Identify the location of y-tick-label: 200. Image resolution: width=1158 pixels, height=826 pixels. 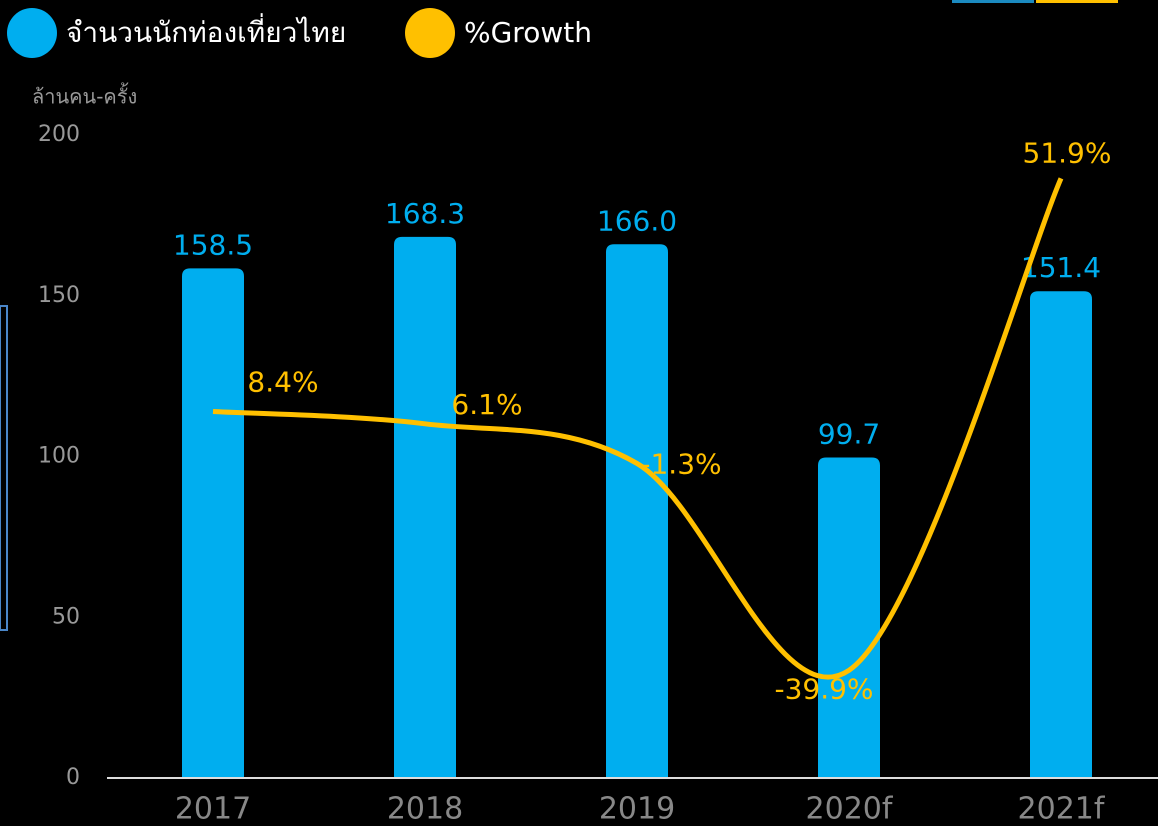
(59, 134).